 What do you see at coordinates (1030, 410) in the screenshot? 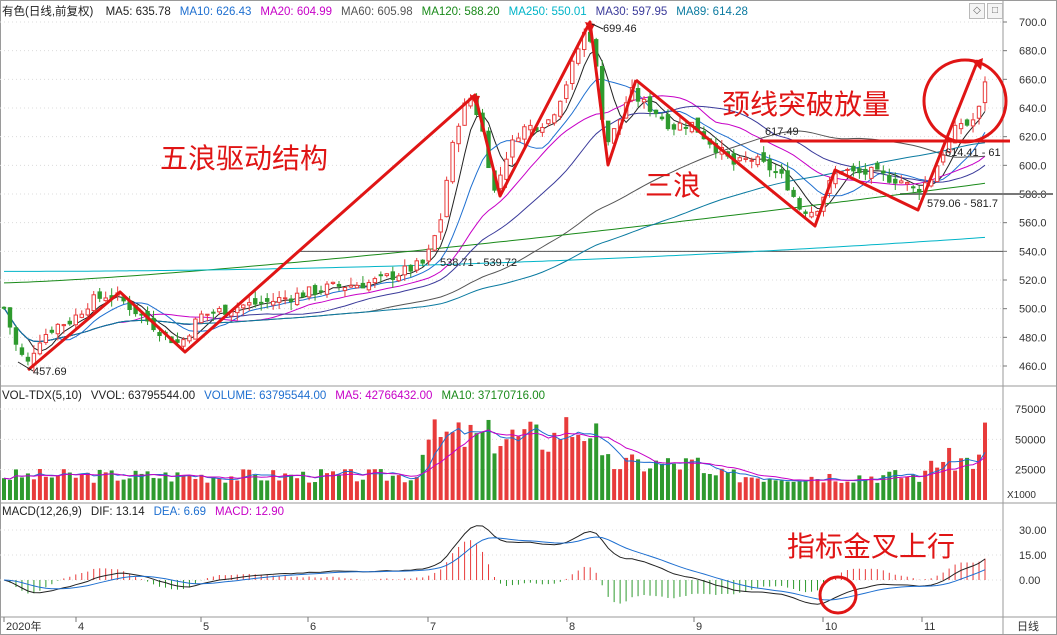
I see `volume-tick-label: 75000` at bounding box center [1030, 410].